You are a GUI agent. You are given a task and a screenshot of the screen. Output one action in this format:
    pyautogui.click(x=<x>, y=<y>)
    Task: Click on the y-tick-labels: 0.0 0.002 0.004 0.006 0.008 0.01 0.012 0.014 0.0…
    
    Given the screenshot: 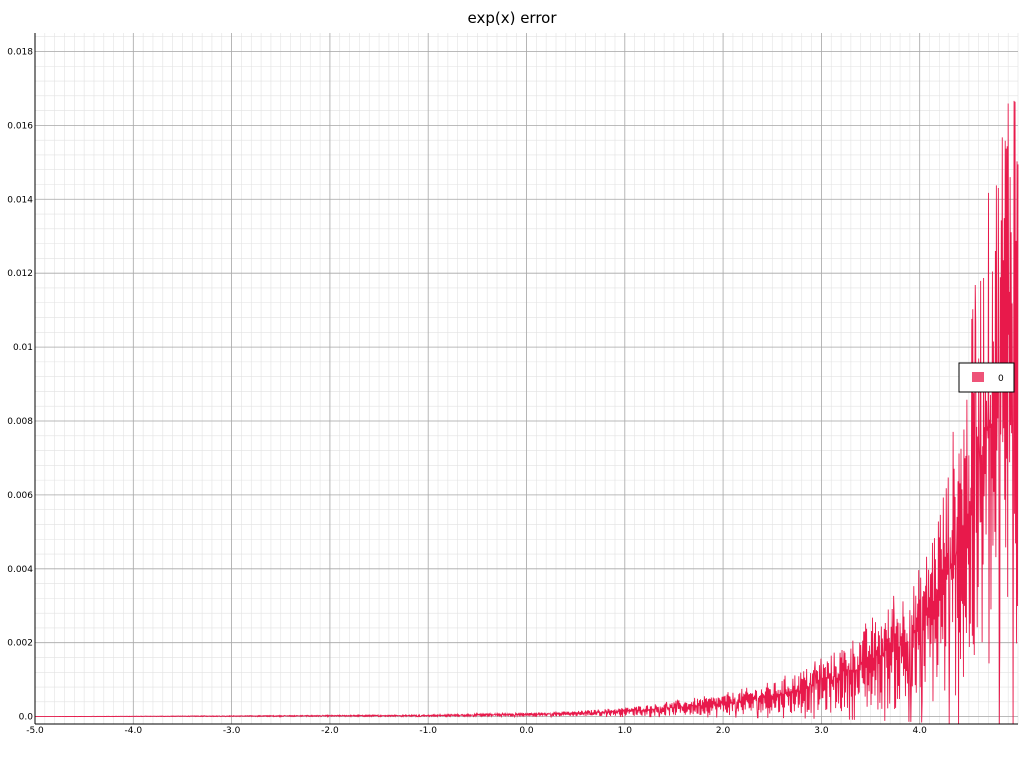 What is the action you would take?
    pyautogui.click(x=20, y=384)
    